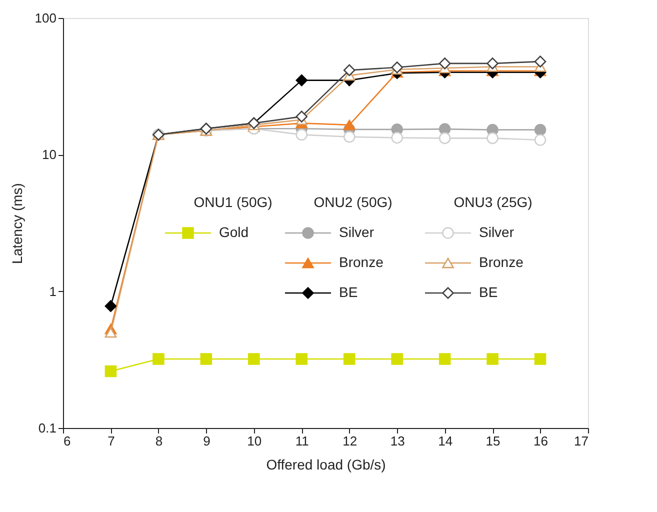  What do you see at coordinates (326, 464) in the screenshot?
I see `x-axis-title: Offered load (Gb/s)` at bounding box center [326, 464].